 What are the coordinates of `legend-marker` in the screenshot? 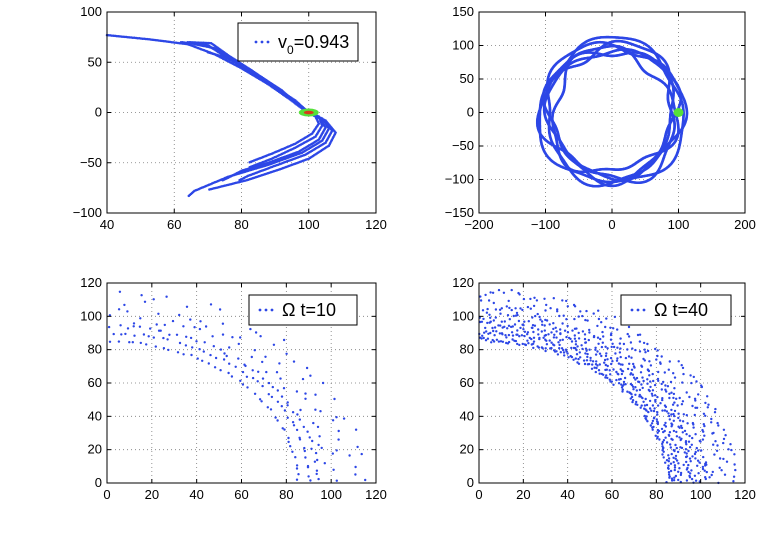 It's located at (638, 310).